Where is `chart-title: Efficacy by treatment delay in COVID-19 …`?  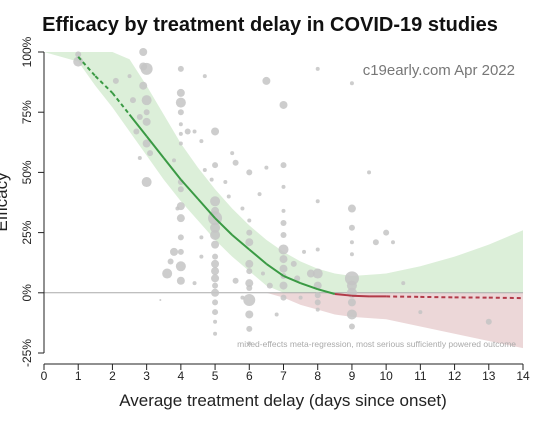
chart-title: Efficacy by treatment delay in COVID-19 … is located at coordinates (270, 25).